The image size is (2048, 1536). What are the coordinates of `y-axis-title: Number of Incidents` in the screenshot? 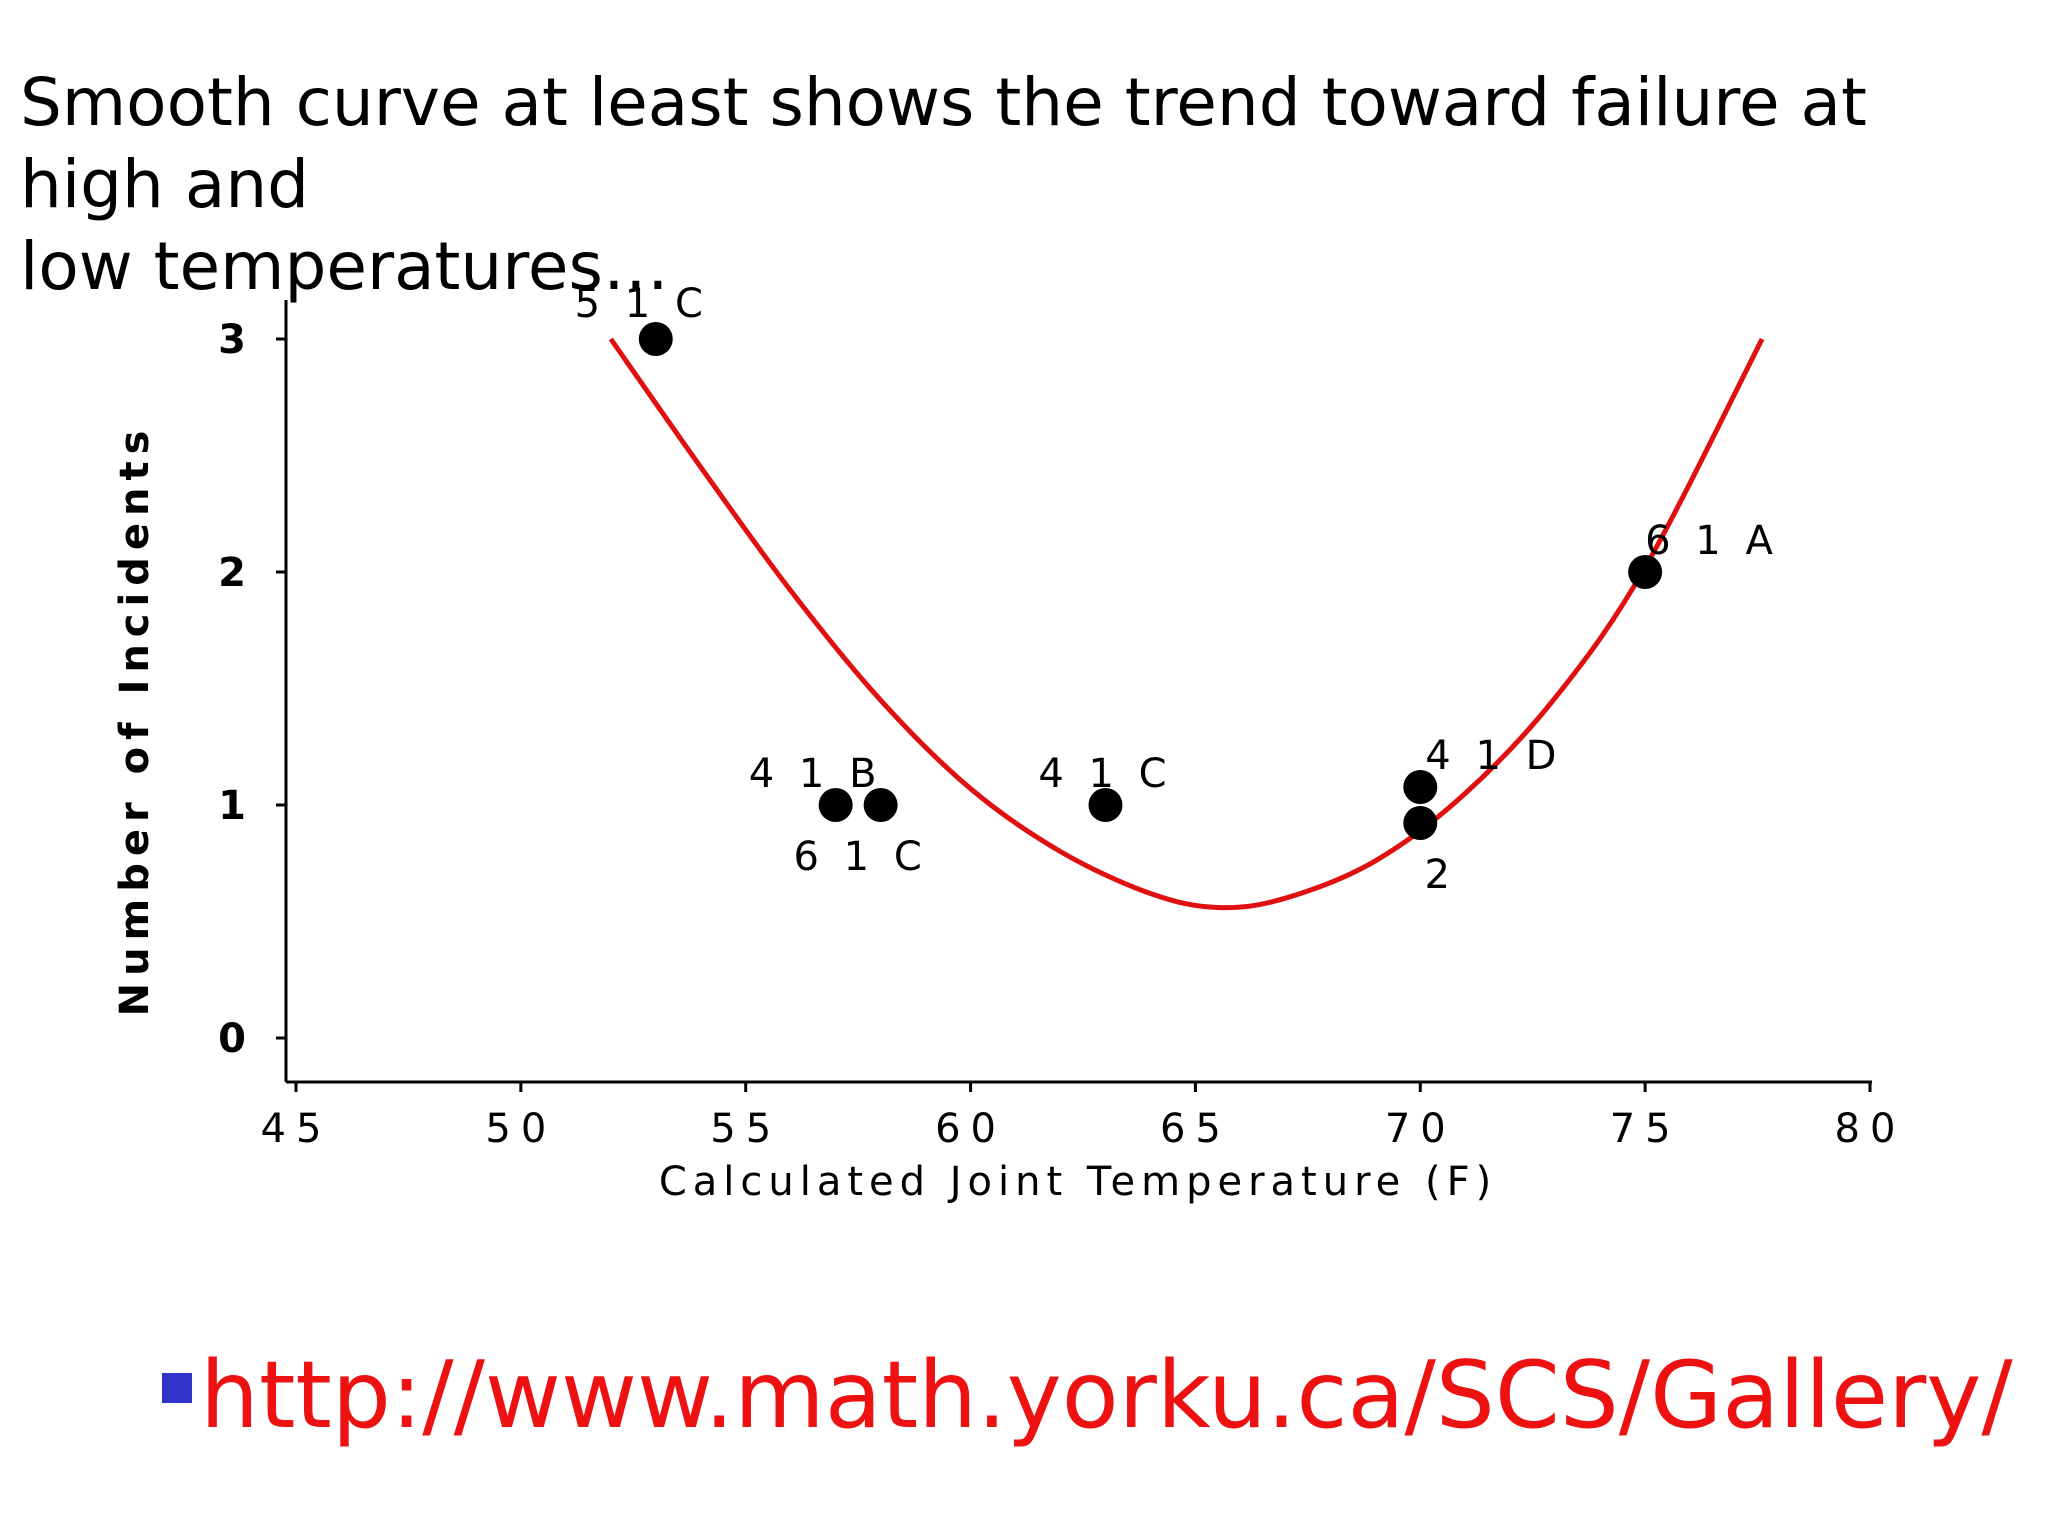 It's located at (135, 720).